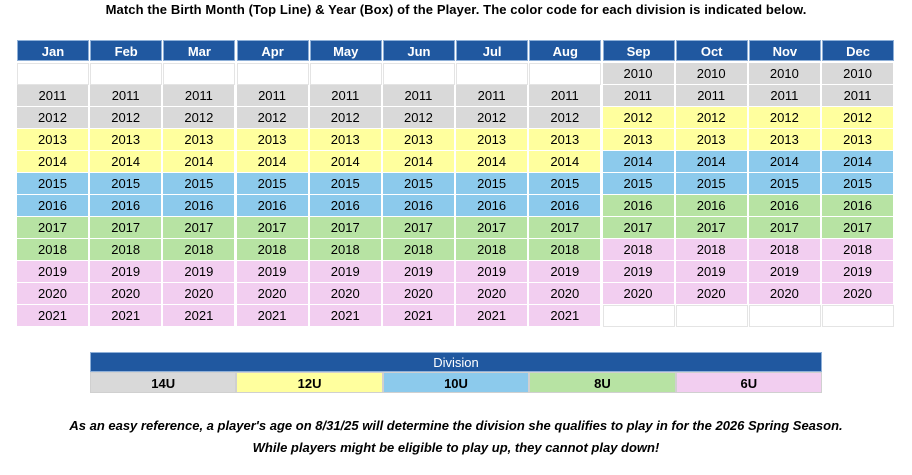 This screenshot has width=912, height=475. I want to click on division-legend-row: 14U 12U 10U 8U 6U, so click(456, 382).